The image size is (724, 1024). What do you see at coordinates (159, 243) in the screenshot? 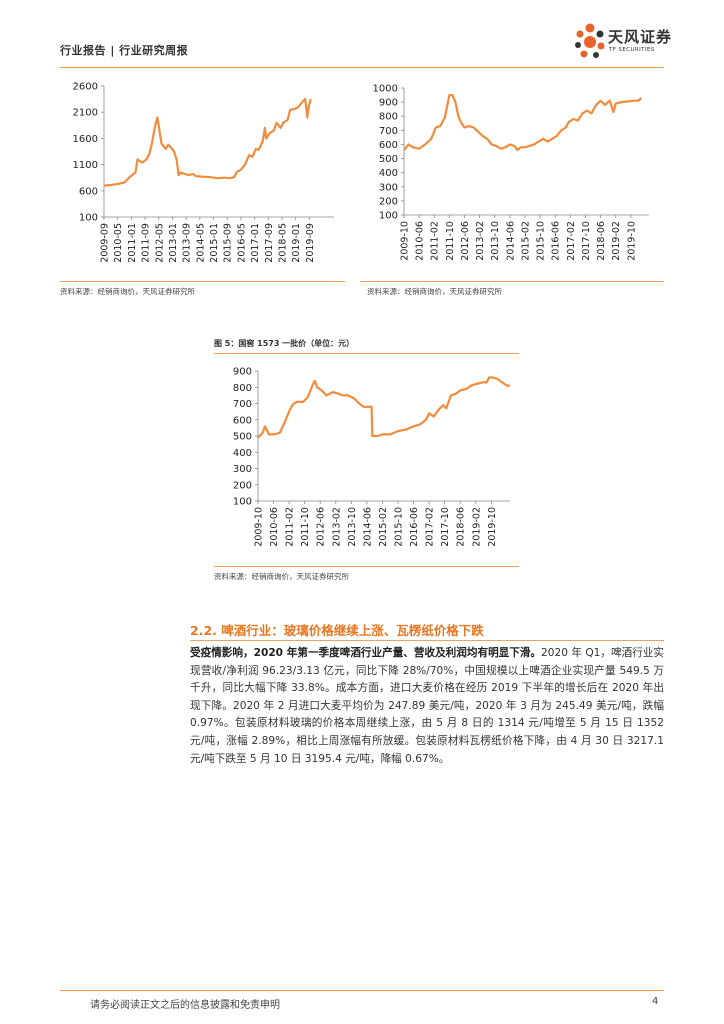
I see `x-tick-label: 2012-05` at bounding box center [159, 243].